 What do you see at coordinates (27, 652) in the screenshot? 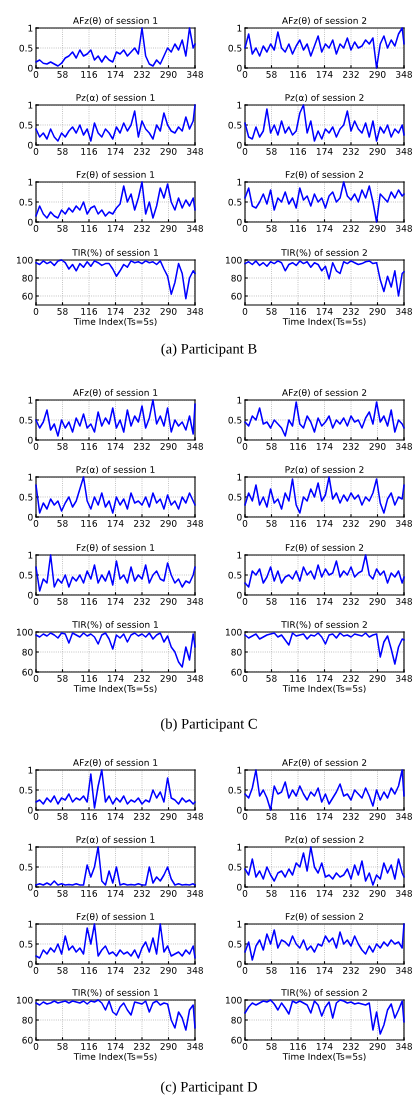
I see `y-tick-label: 80` at bounding box center [27, 652].